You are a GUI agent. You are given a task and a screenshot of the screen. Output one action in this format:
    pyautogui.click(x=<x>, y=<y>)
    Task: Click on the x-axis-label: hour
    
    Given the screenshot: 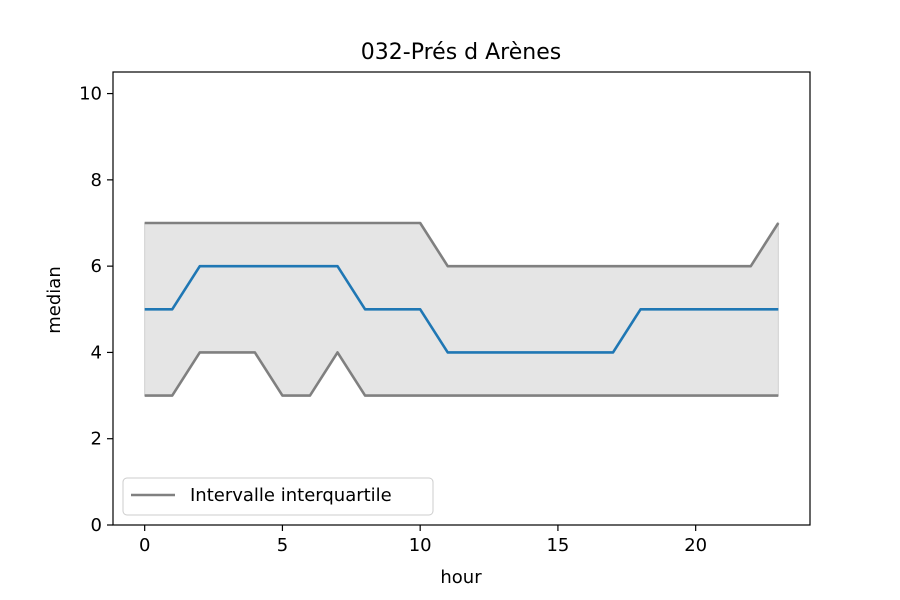 What is the action you would take?
    pyautogui.click(x=461, y=577)
    